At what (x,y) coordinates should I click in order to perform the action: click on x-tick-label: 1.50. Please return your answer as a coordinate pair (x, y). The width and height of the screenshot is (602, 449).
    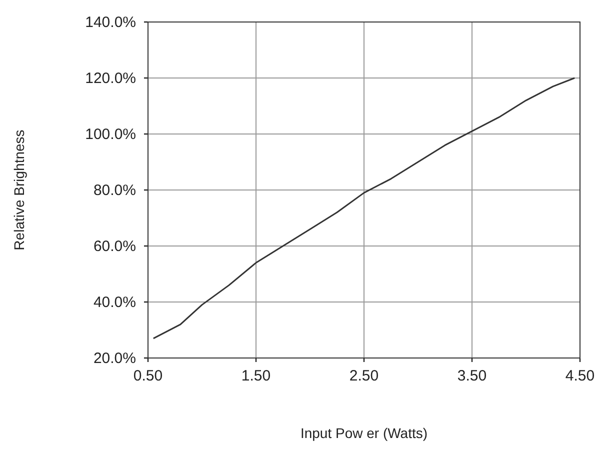
    Looking at the image, I should click on (256, 376).